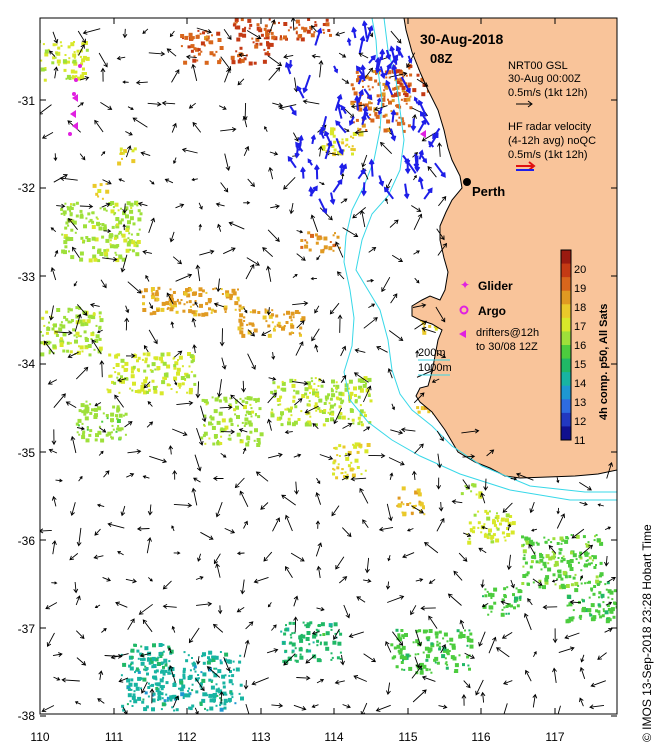  I want to click on svg-text: 112, so click(186, 737).